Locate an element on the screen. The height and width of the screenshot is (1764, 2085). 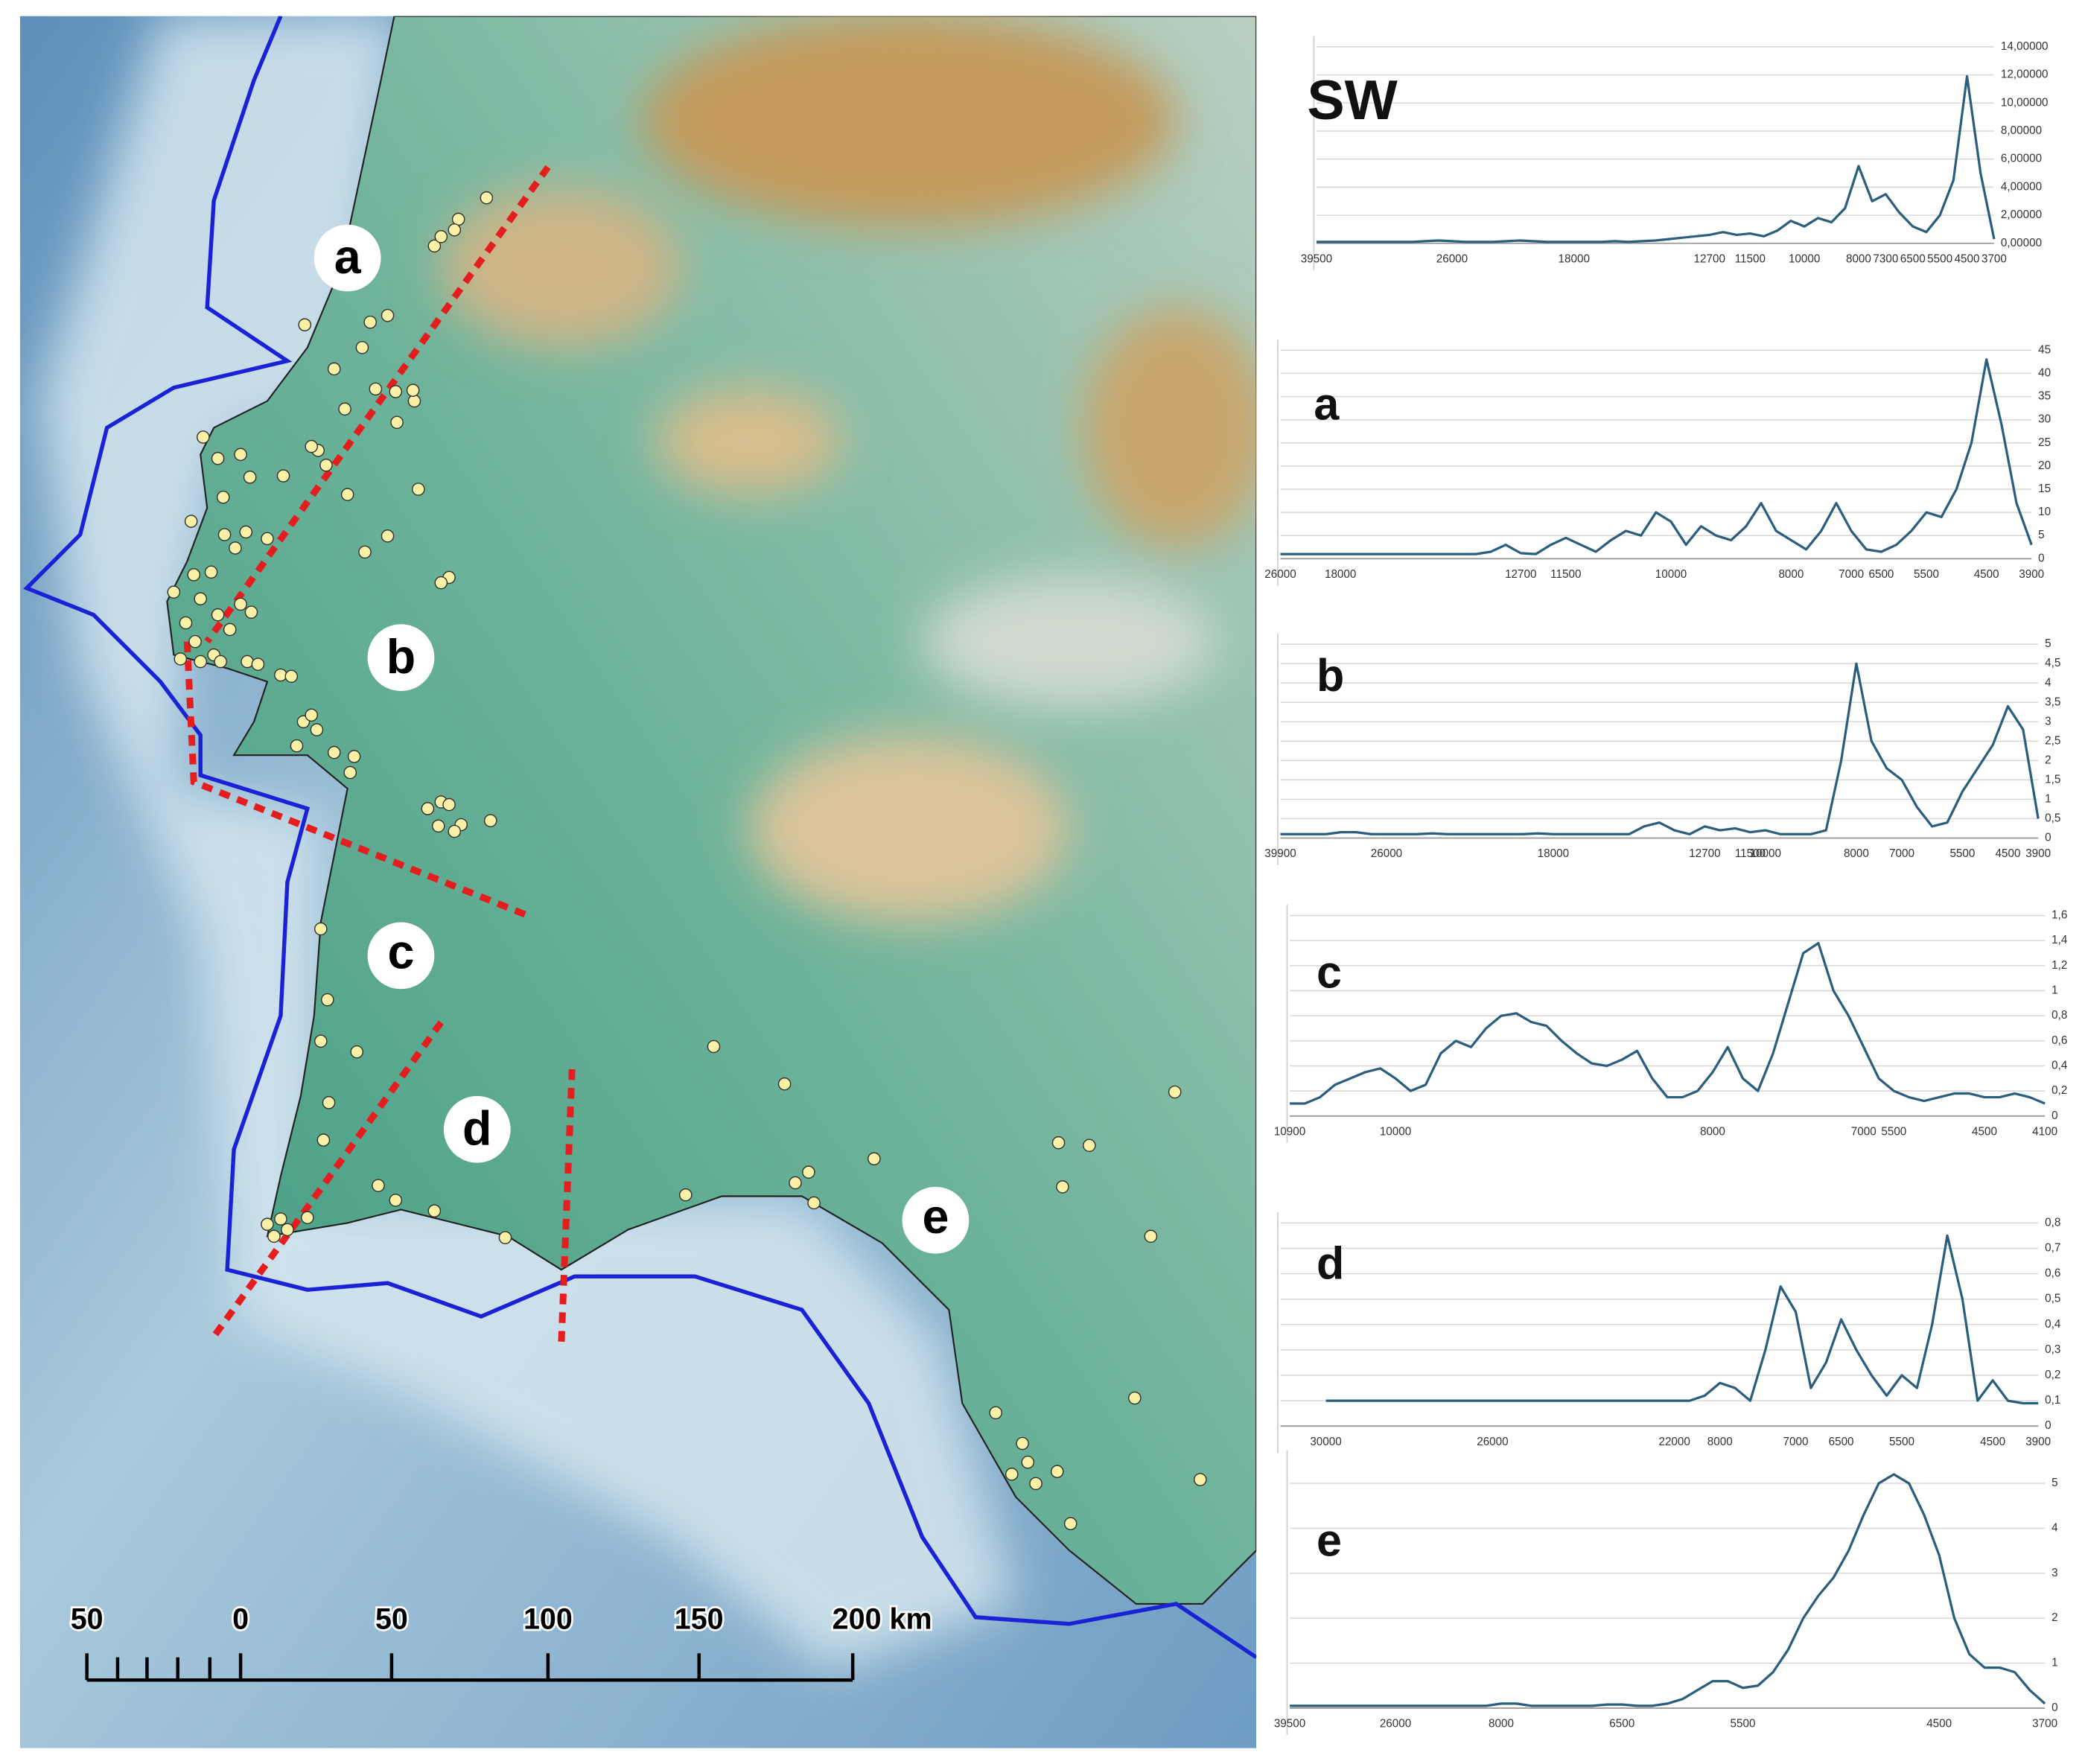
x-tick-label: 12700 is located at coordinates (1521, 574).